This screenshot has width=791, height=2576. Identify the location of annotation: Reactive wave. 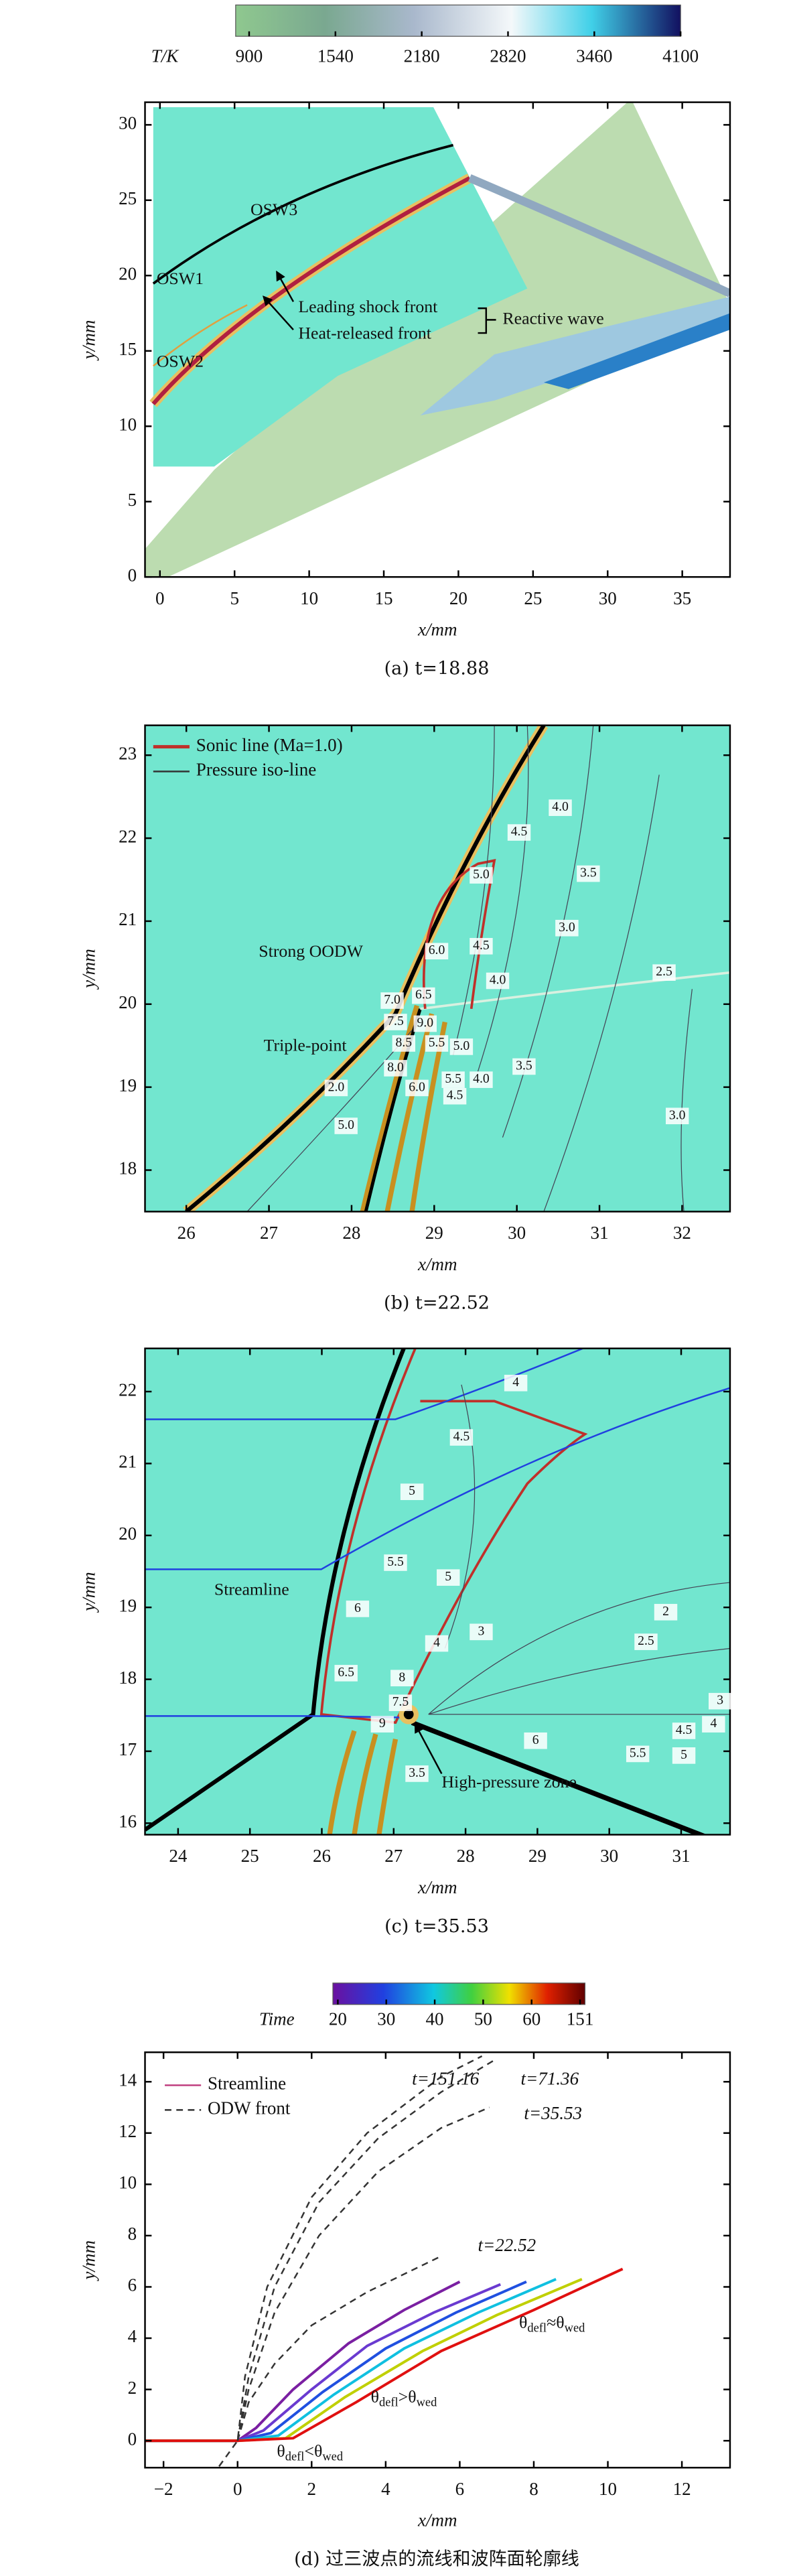
(552, 318).